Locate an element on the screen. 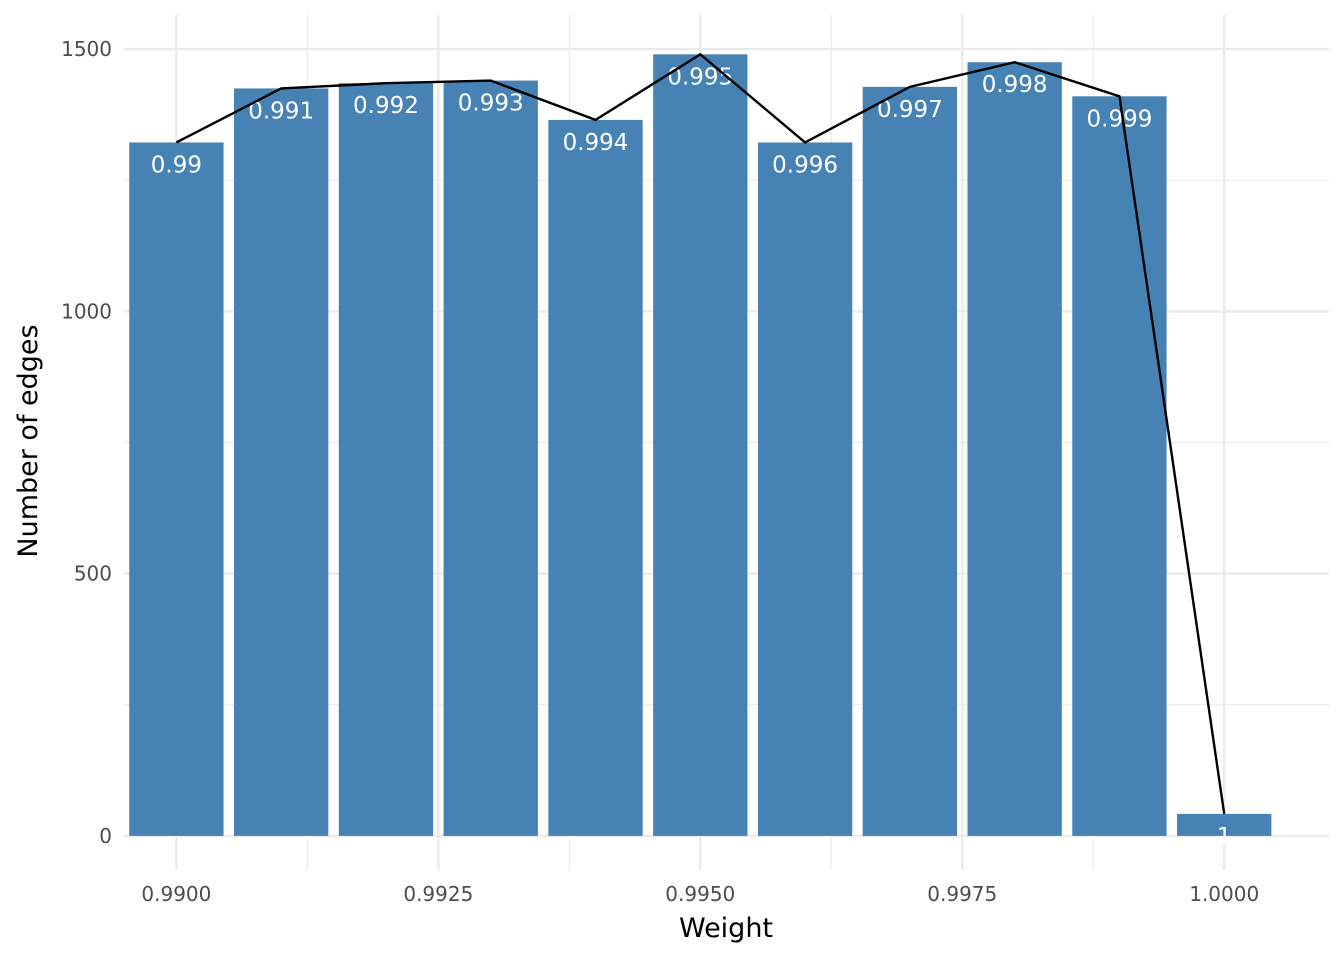 This screenshot has width=1344, height=960. y-axis-title: Number of edges is located at coordinates (28, 440).